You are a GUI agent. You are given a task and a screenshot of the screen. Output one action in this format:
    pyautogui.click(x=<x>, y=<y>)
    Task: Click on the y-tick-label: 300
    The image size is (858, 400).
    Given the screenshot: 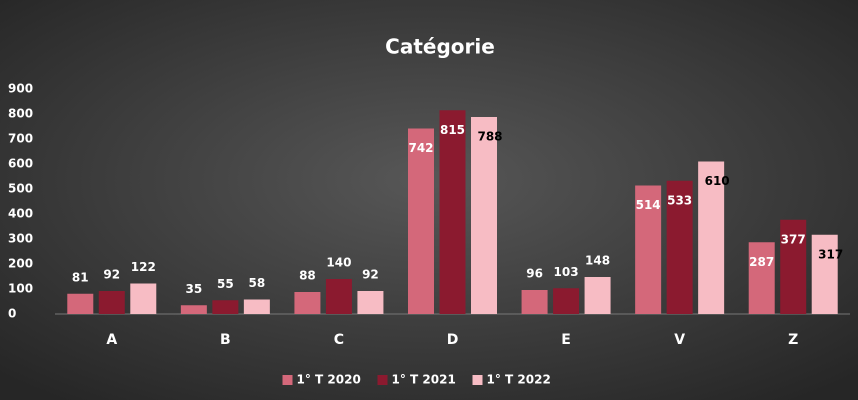 What is the action you would take?
    pyautogui.click(x=20, y=239)
    